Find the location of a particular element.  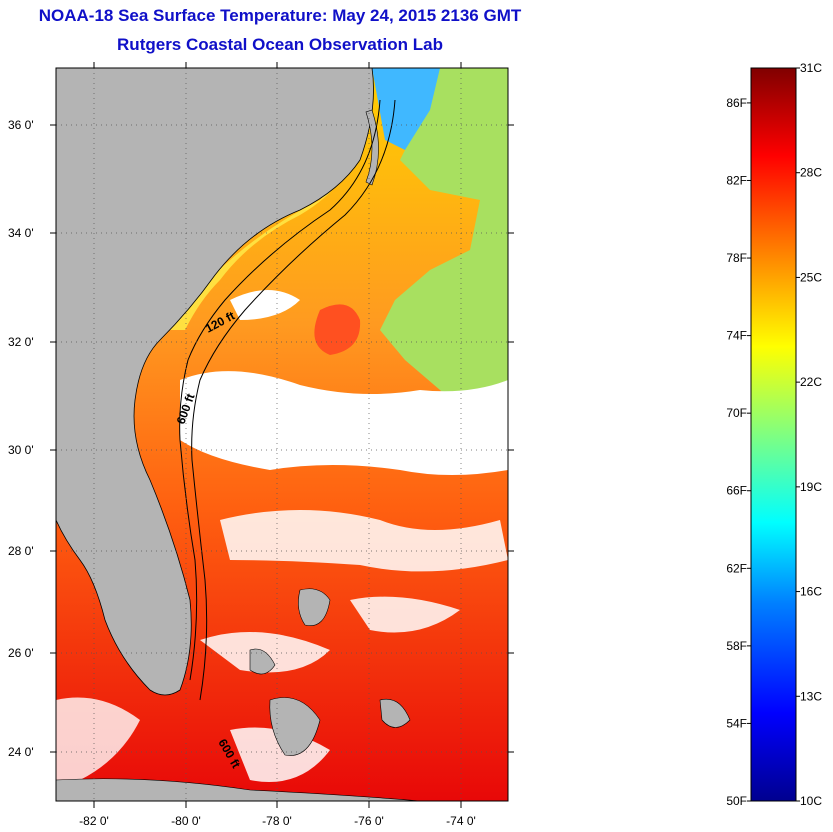

colorbar-fahrenheit-label: 74F is located at coordinates (736, 336).